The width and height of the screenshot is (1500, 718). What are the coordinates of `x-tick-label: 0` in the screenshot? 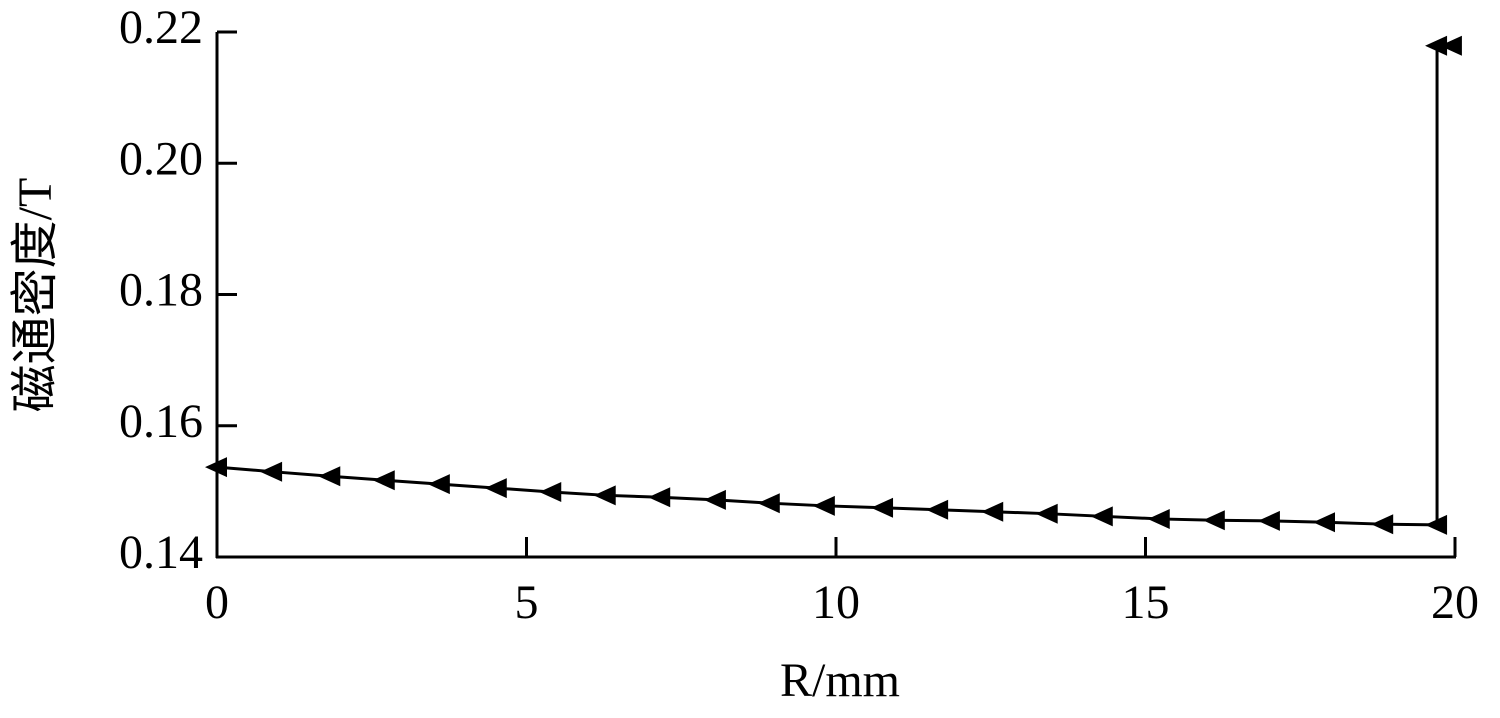 It's located at (217, 602).